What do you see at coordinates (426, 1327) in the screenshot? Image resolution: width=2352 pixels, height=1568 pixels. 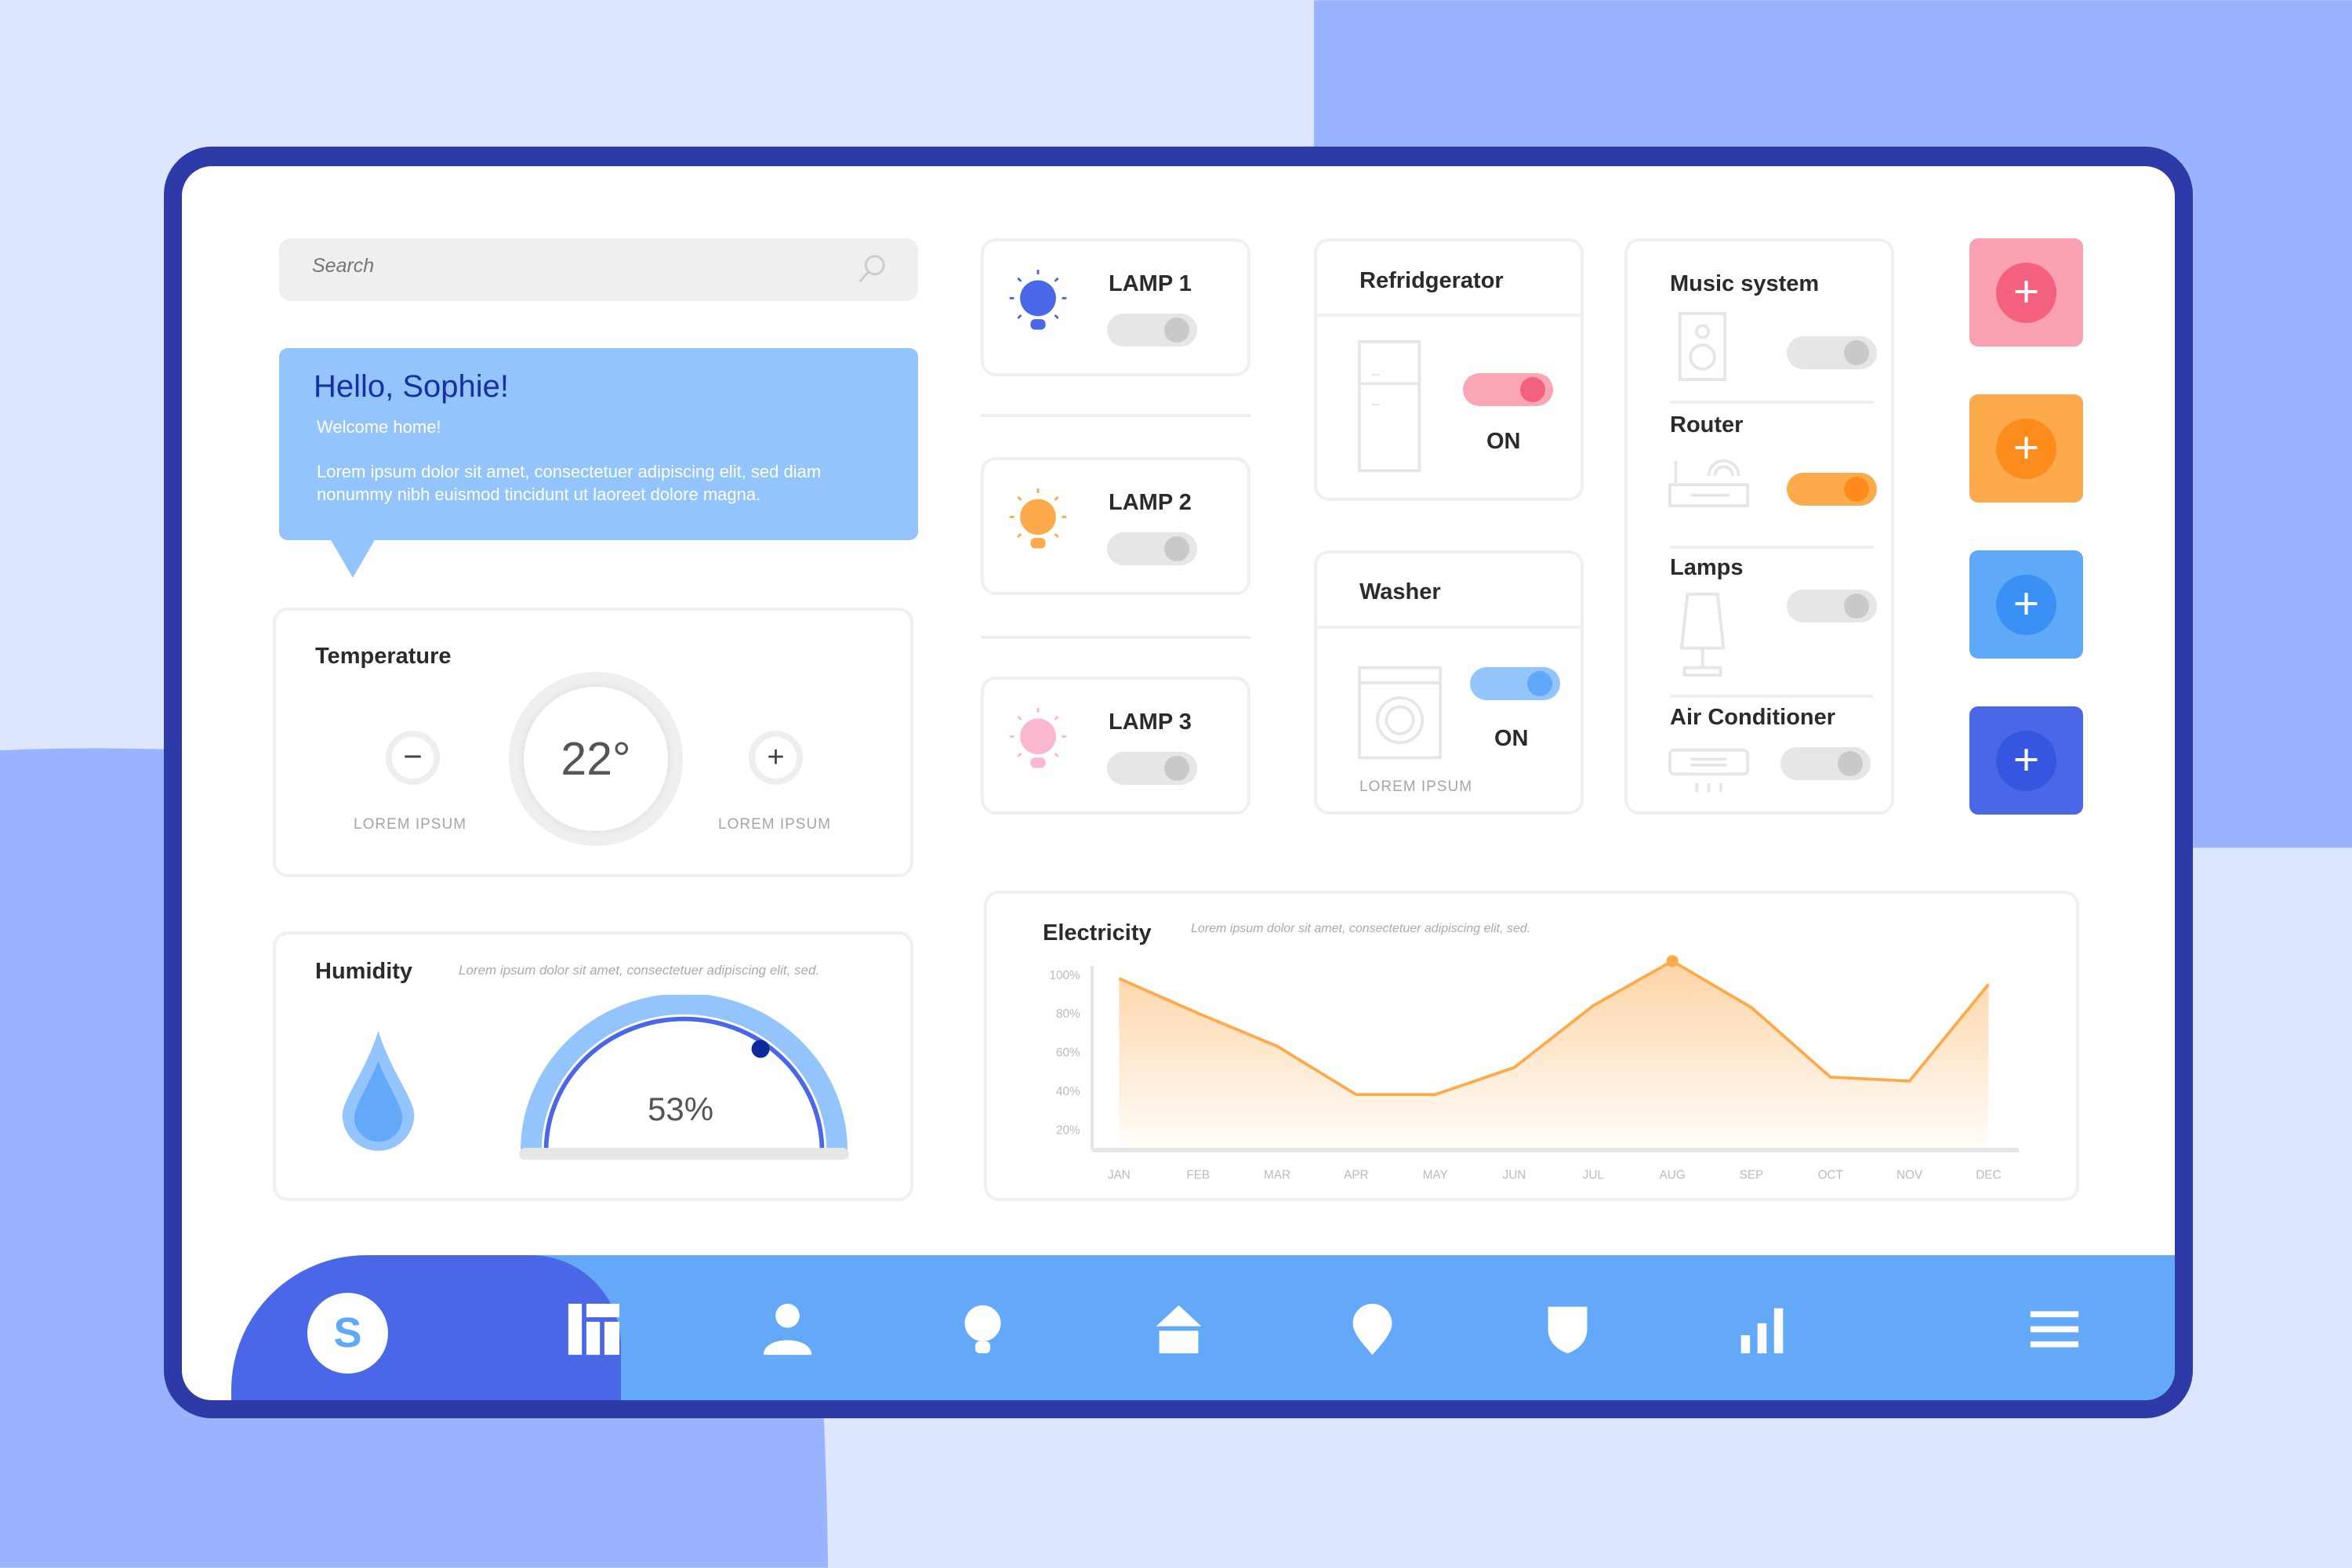 I see `nav-profile-area` at bounding box center [426, 1327].